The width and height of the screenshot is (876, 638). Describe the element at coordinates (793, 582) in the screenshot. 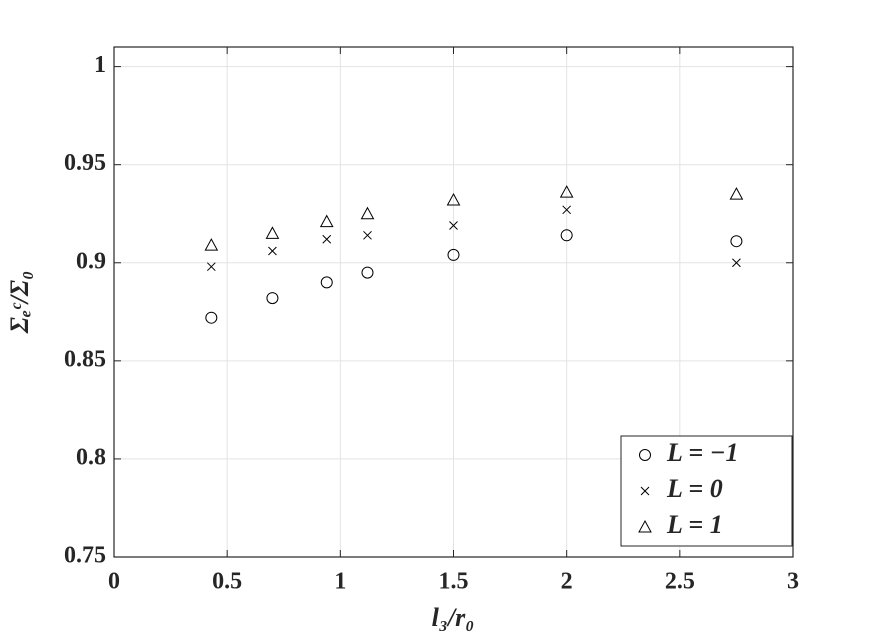

I see `x-tick-label: 3` at that location.